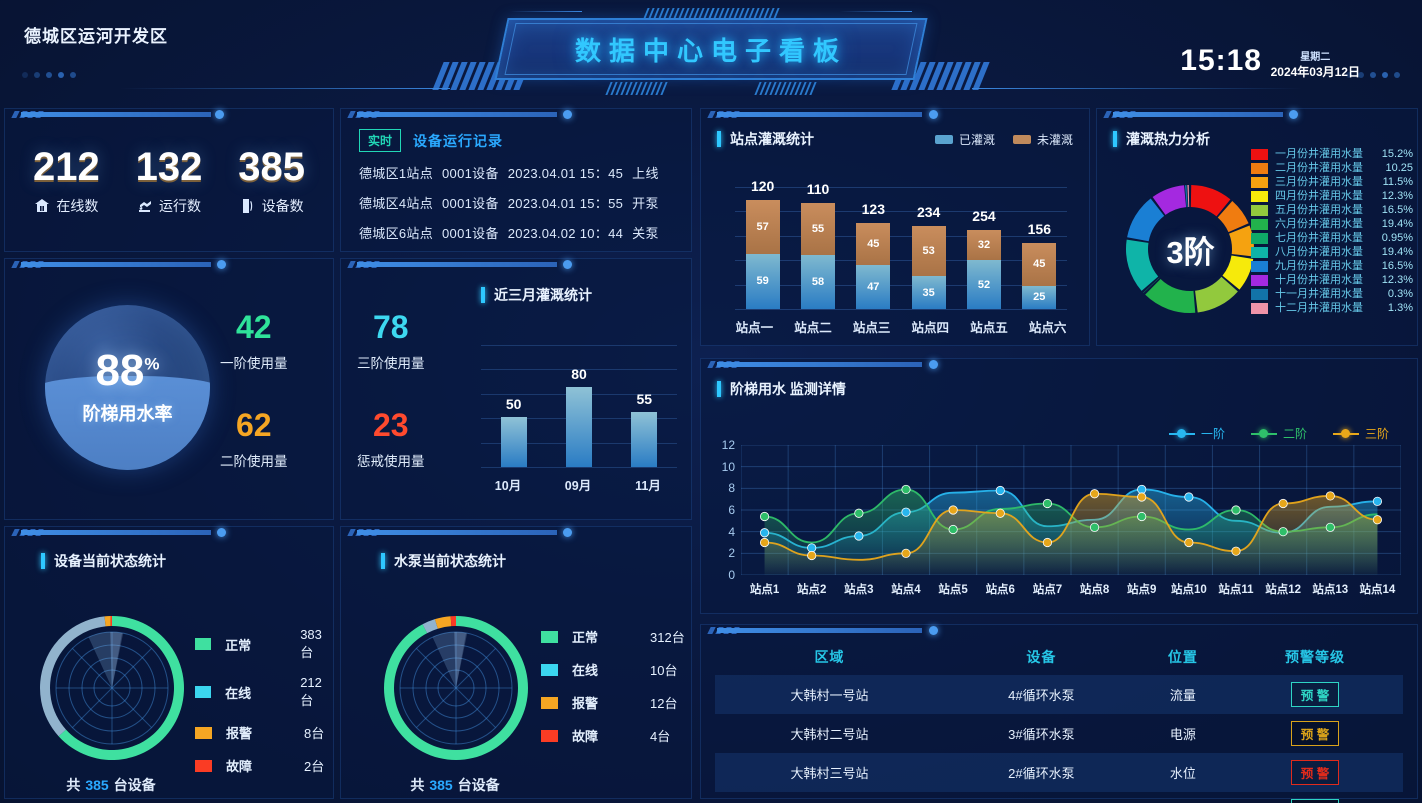  Describe the element at coordinates (253, 327) in the screenshot. I see `usage-tier1-value: 42` at that location.